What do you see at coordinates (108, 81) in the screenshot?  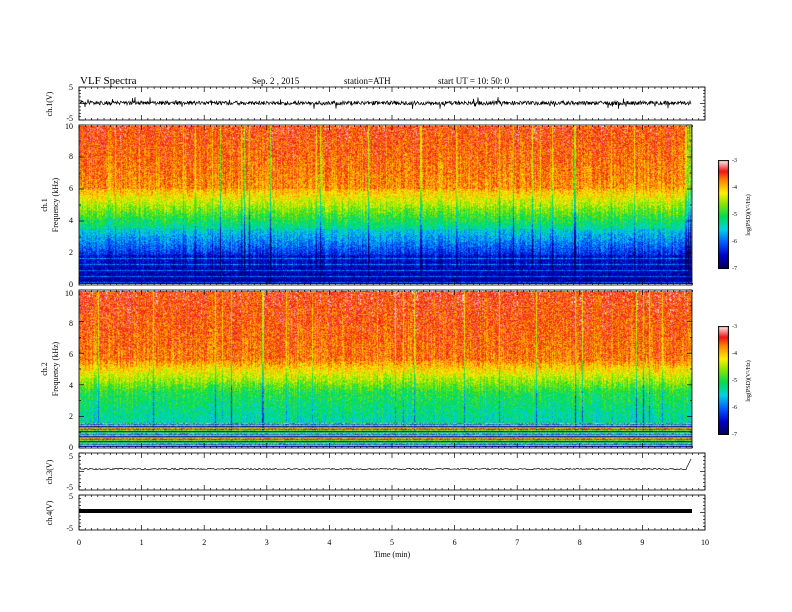 I see `figure-title: VLF Spectra` at bounding box center [108, 81].